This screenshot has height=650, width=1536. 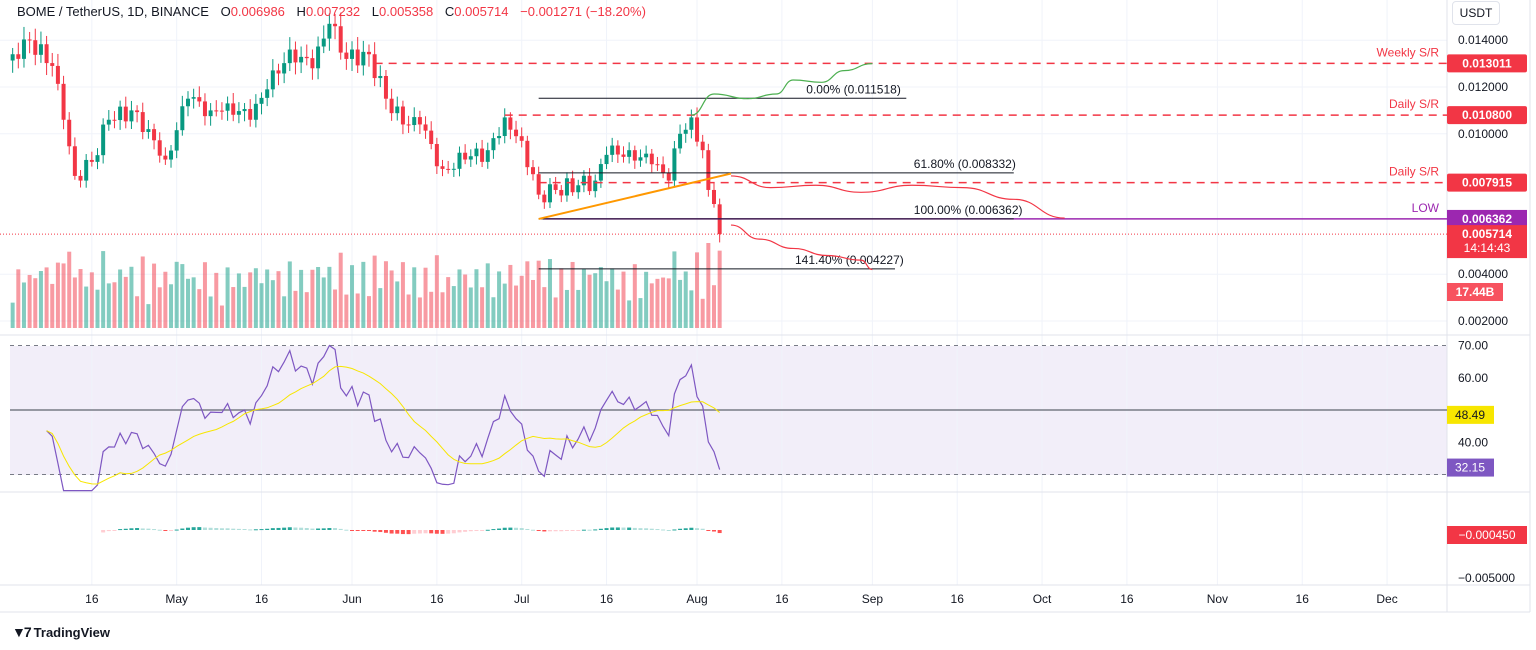 I want to click on rsi-value: 32.15, so click(x=1470, y=468).